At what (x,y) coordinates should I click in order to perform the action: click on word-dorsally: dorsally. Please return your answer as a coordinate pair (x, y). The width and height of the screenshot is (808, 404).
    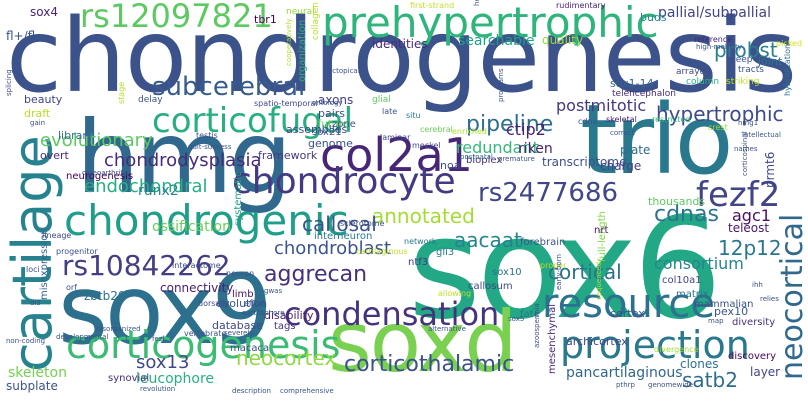
    Looking at the image, I should click on (214, 303).